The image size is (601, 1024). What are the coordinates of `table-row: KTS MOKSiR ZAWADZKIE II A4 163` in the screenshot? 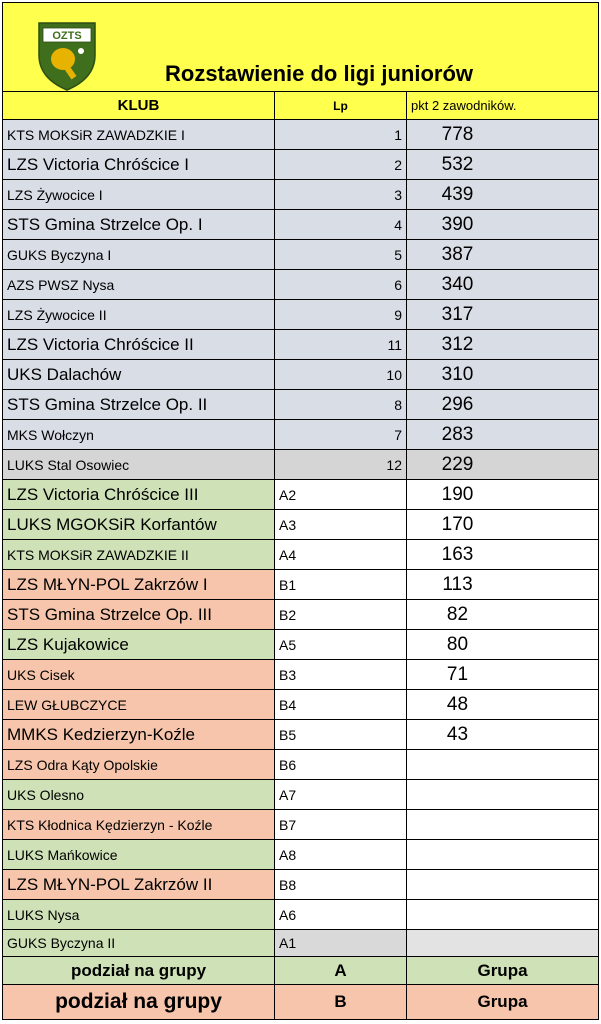 It's located at (300, 555).